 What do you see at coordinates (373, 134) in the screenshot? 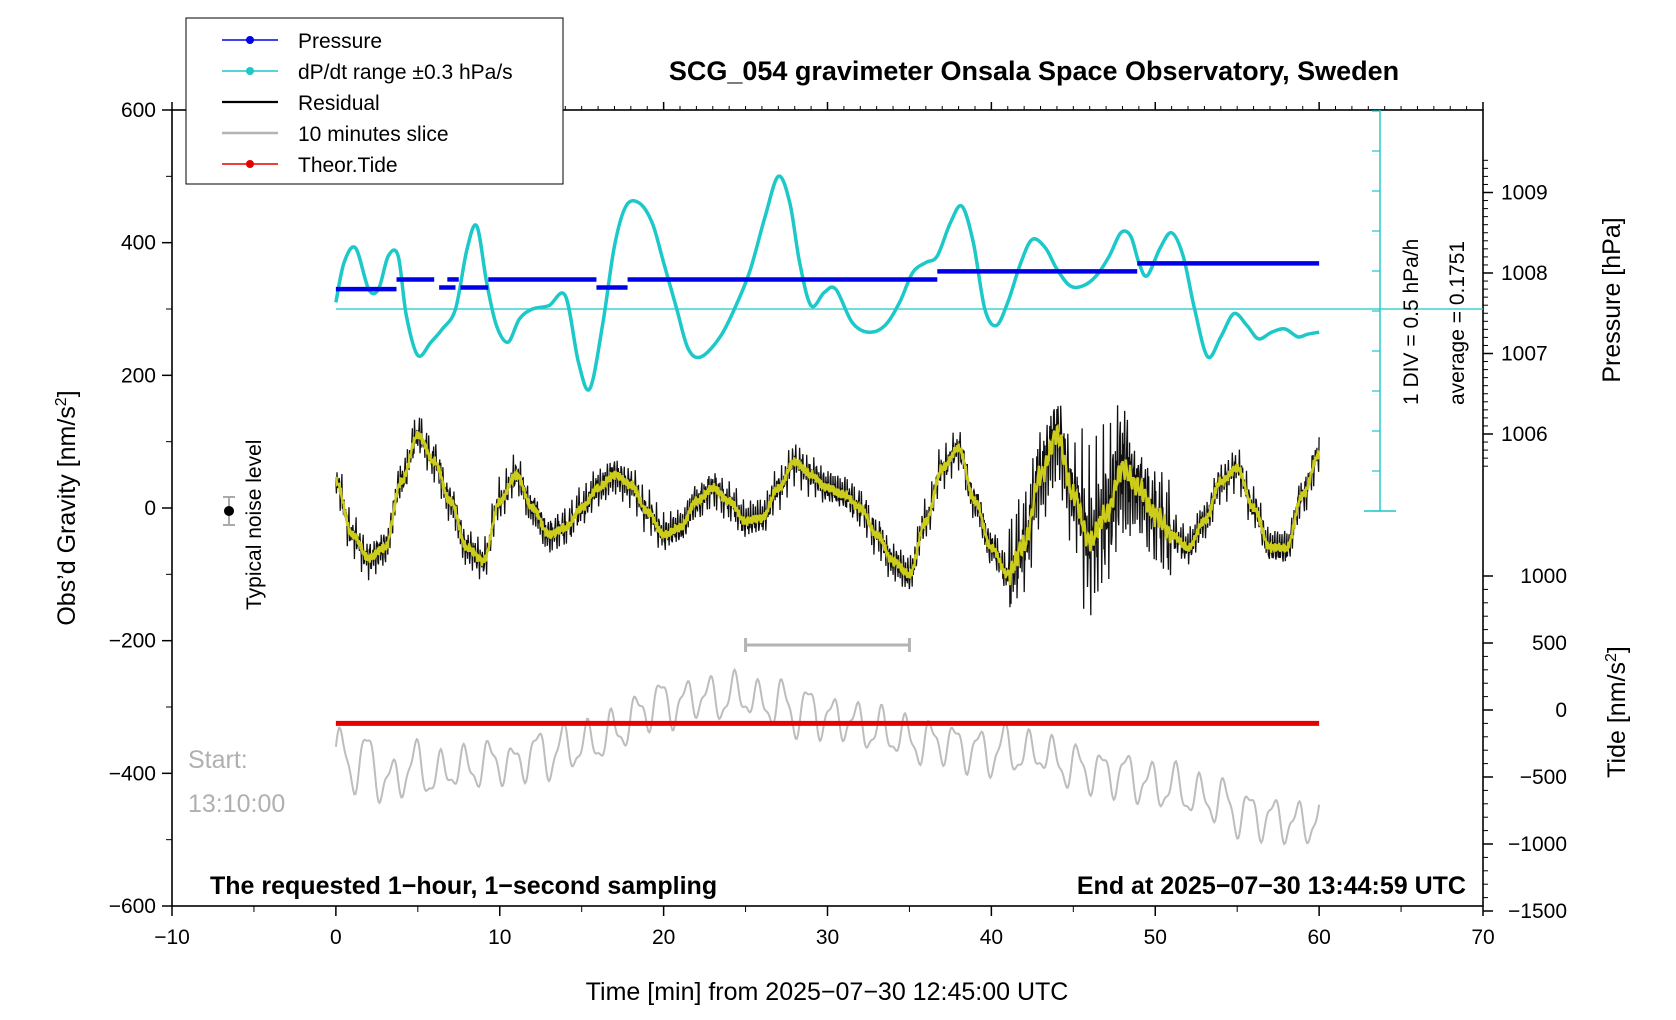
I see `legend-label: 10 minutes slice` at bounding box center [373, 134].